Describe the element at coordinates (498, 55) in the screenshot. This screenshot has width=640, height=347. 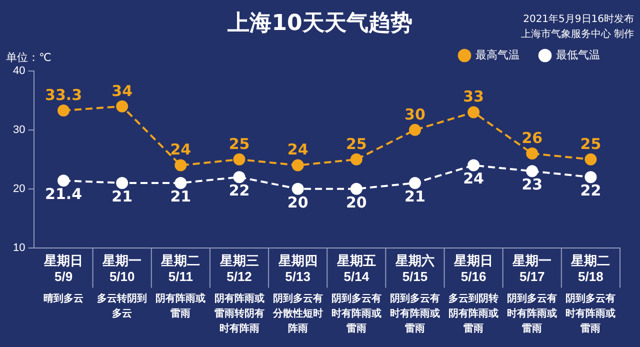
I see `legend-label: 最高气温` at that location.